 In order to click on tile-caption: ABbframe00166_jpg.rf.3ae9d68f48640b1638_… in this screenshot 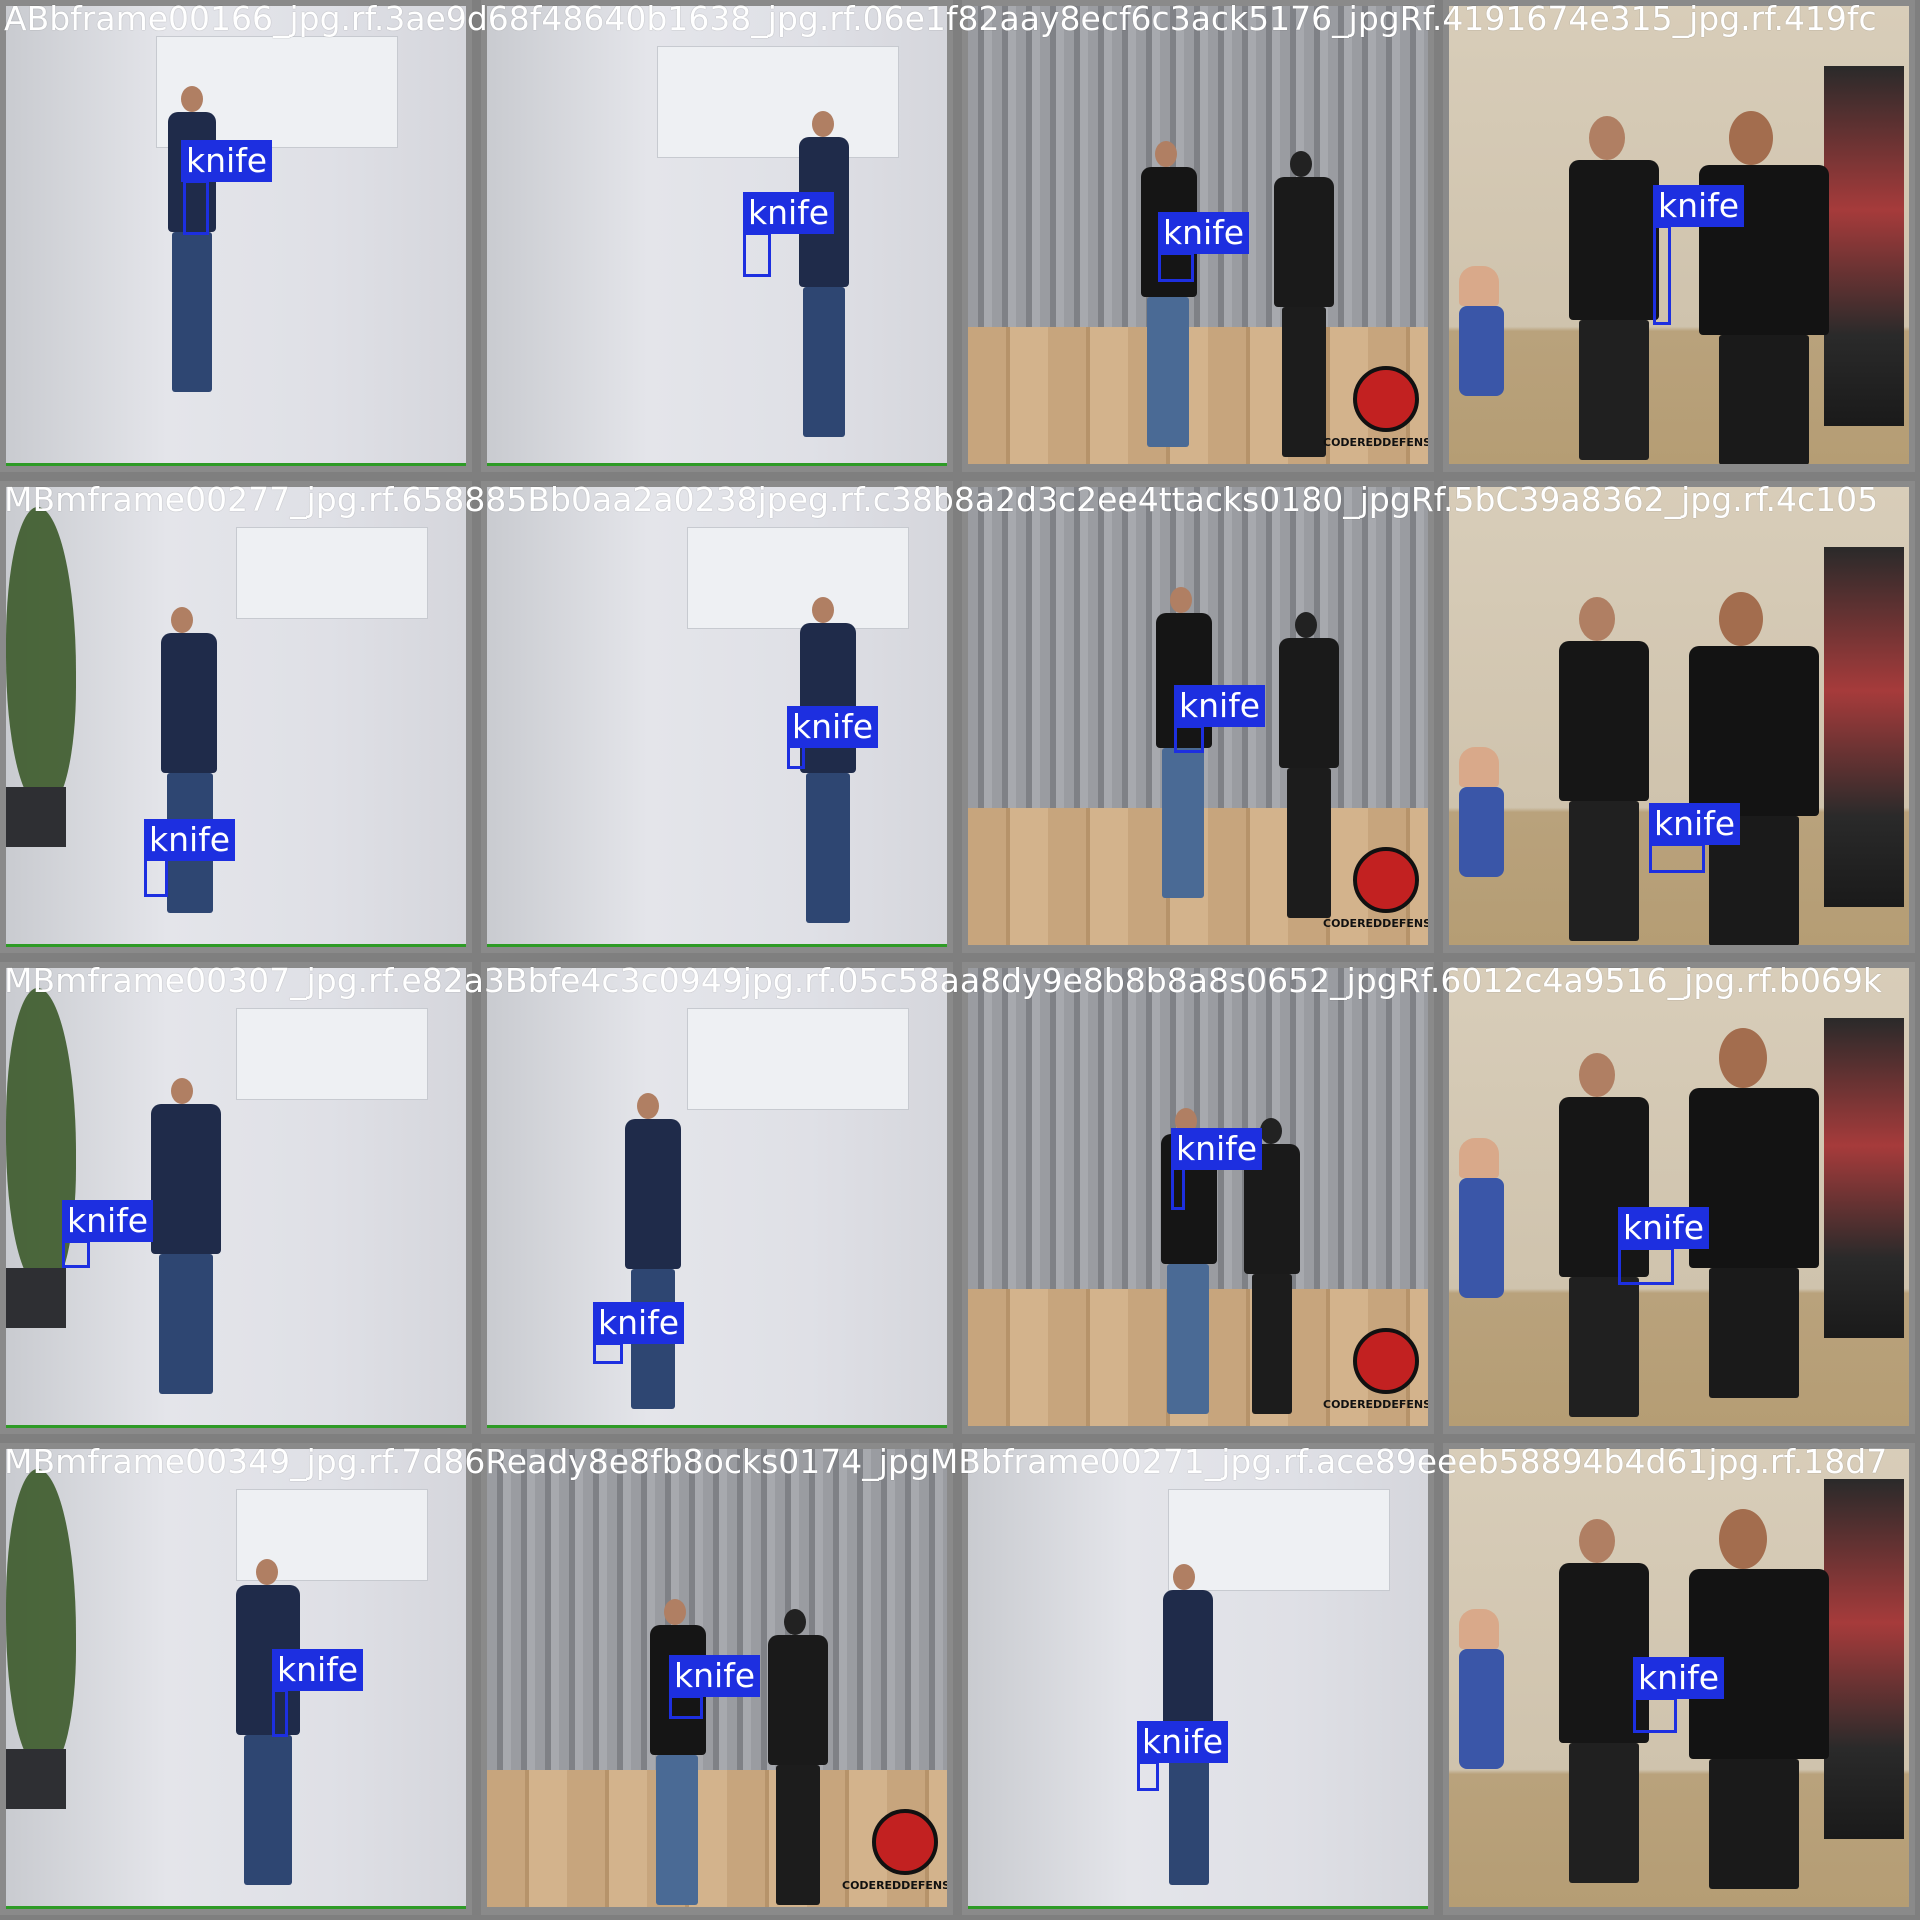, I will do `click(940, 19)`.